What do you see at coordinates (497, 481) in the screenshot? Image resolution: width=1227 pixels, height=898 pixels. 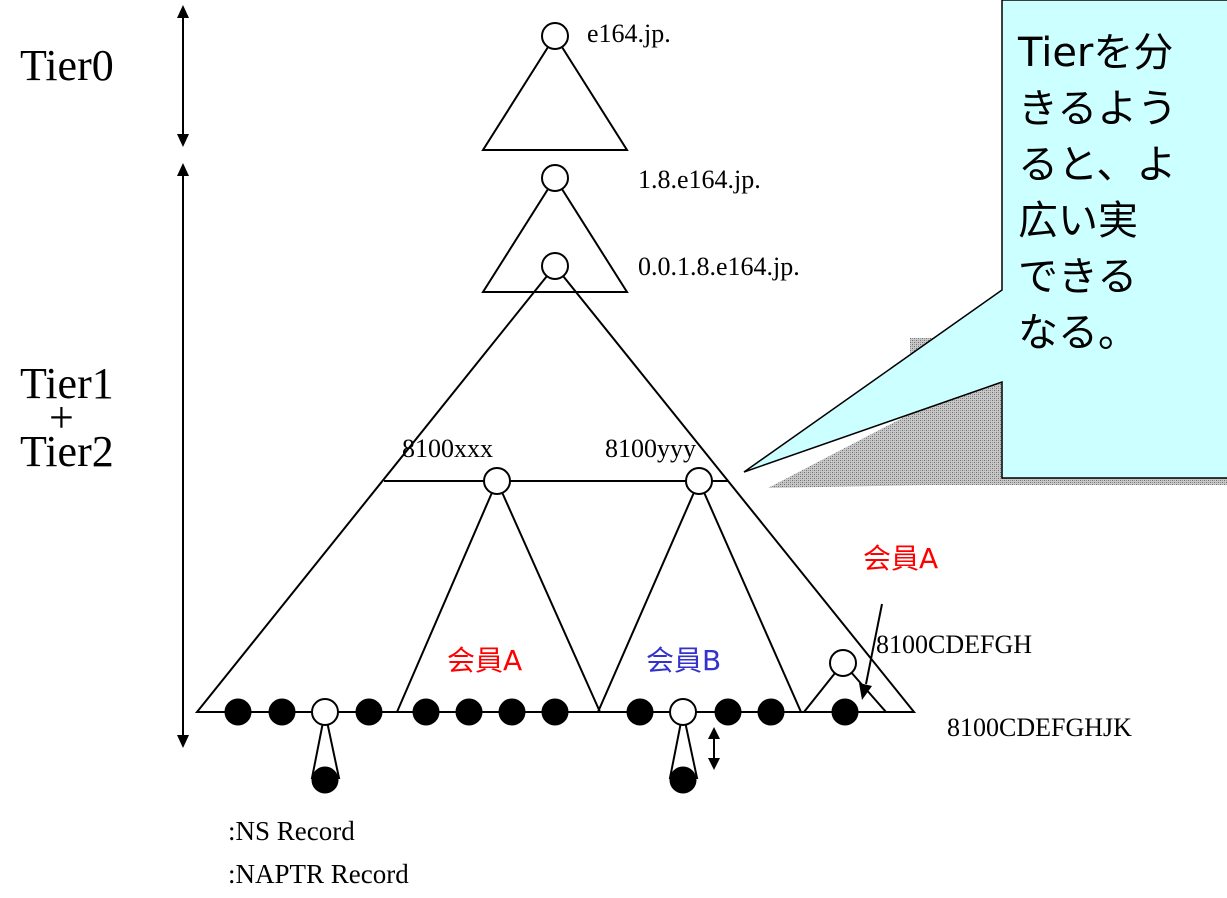 I see `node-xxx` at bounding box center [497, 481].